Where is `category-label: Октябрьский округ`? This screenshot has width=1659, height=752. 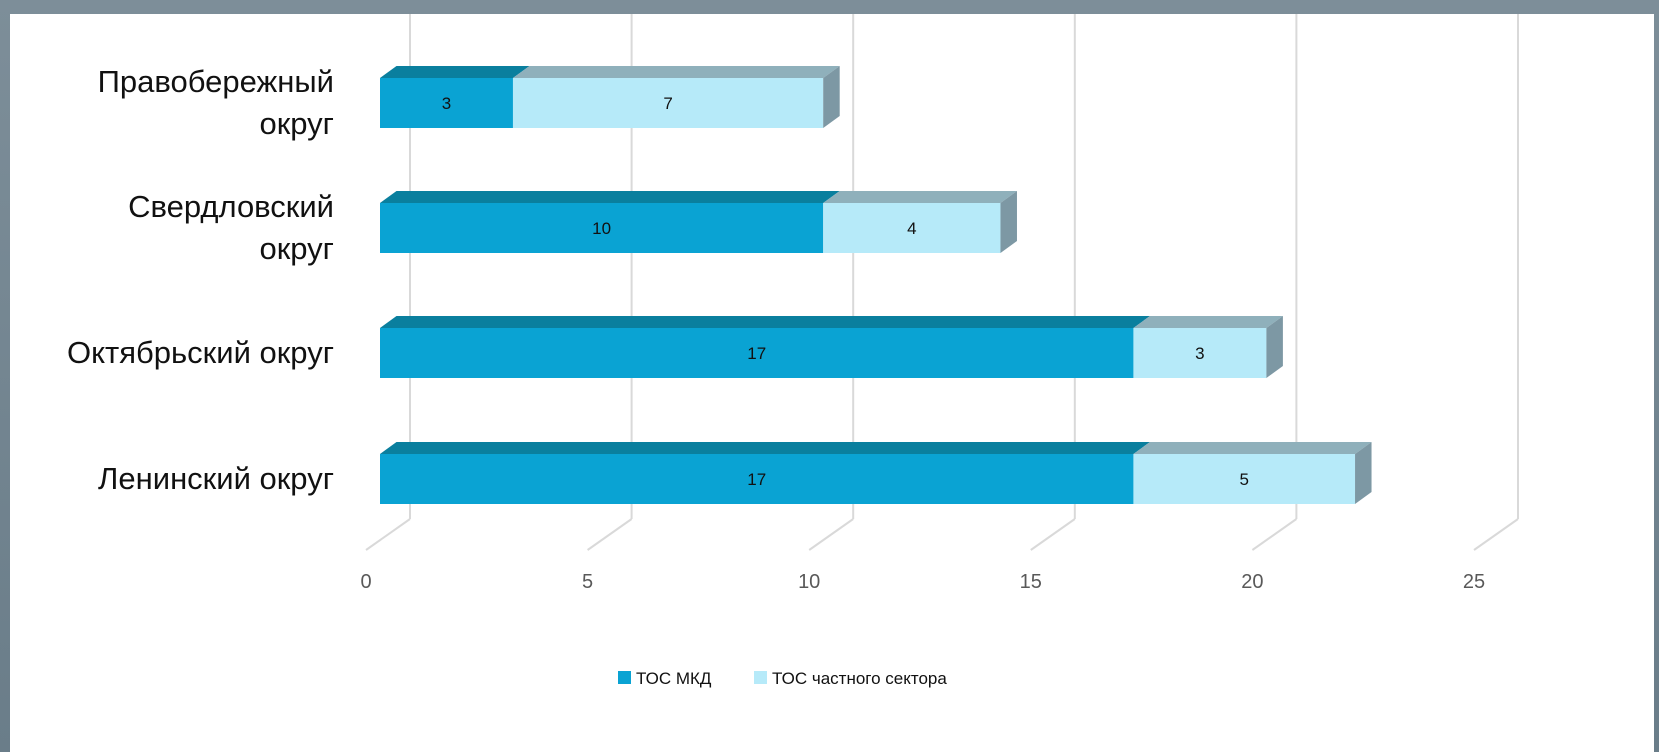
category-label: Октябрьский округ is located at coordinates (200, 352).